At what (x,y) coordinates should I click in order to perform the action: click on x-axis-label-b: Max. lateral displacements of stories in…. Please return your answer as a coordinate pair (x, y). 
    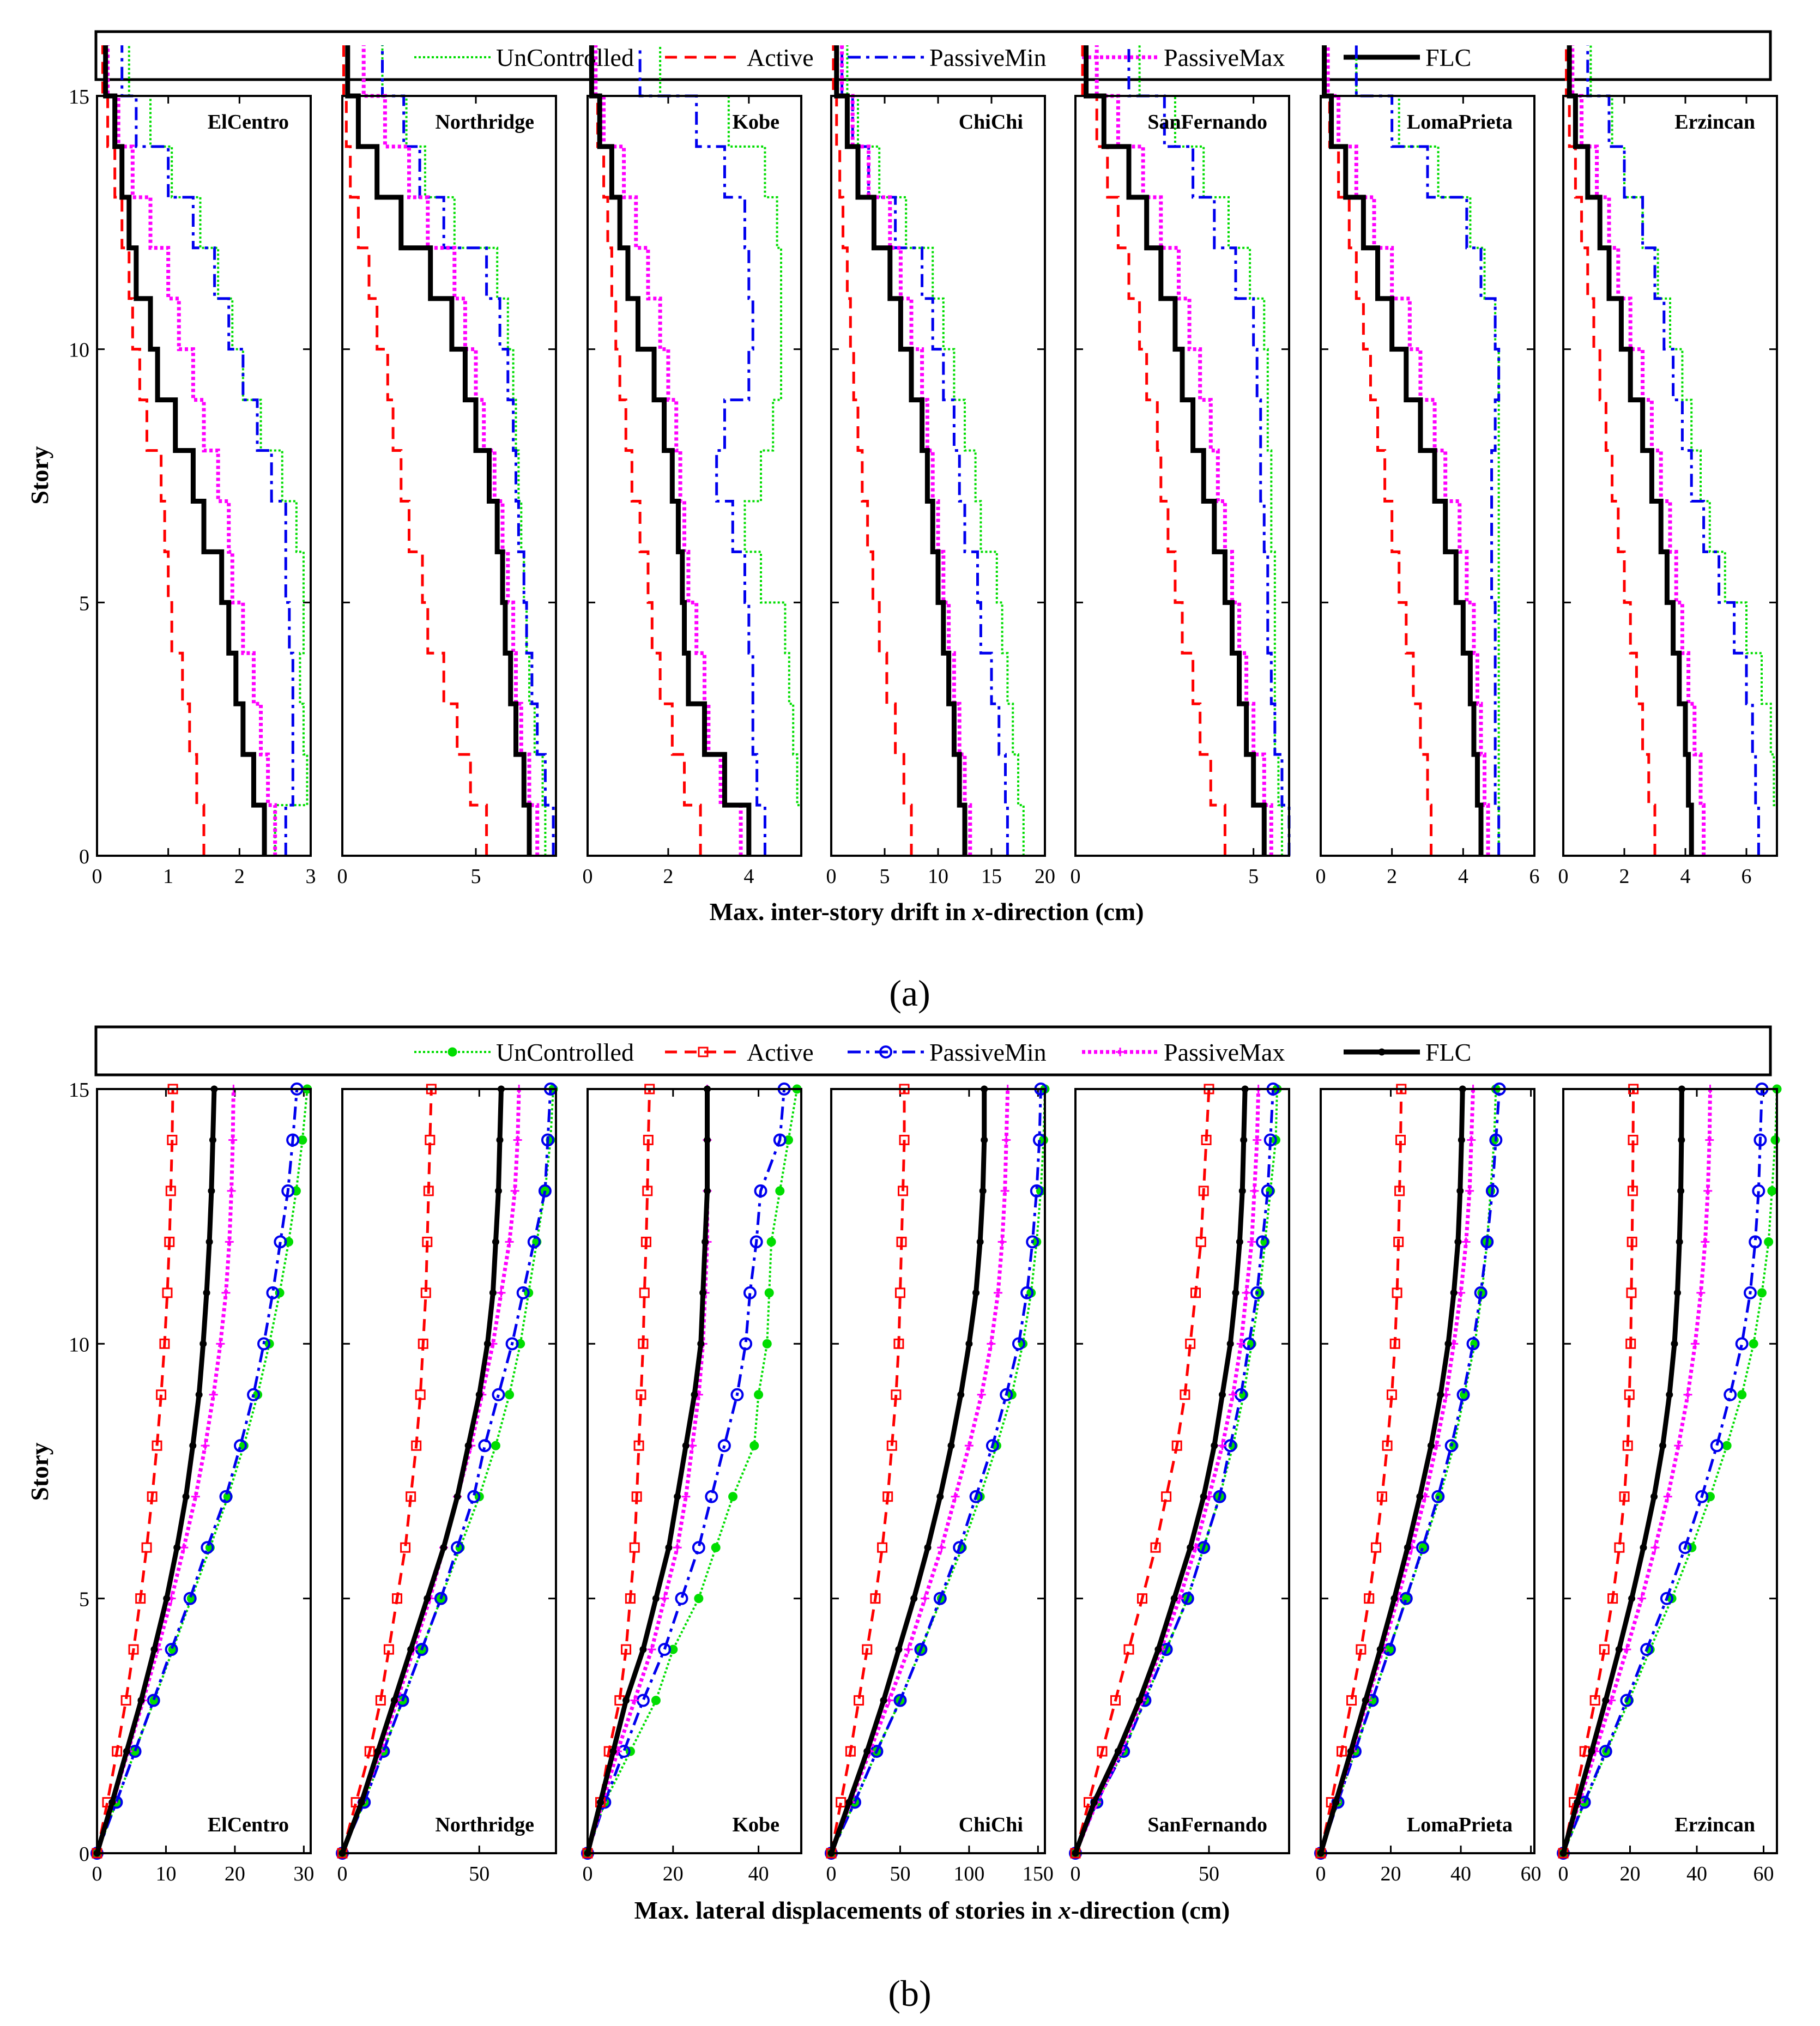
    Looking at the image, I should click on (932, 1910).